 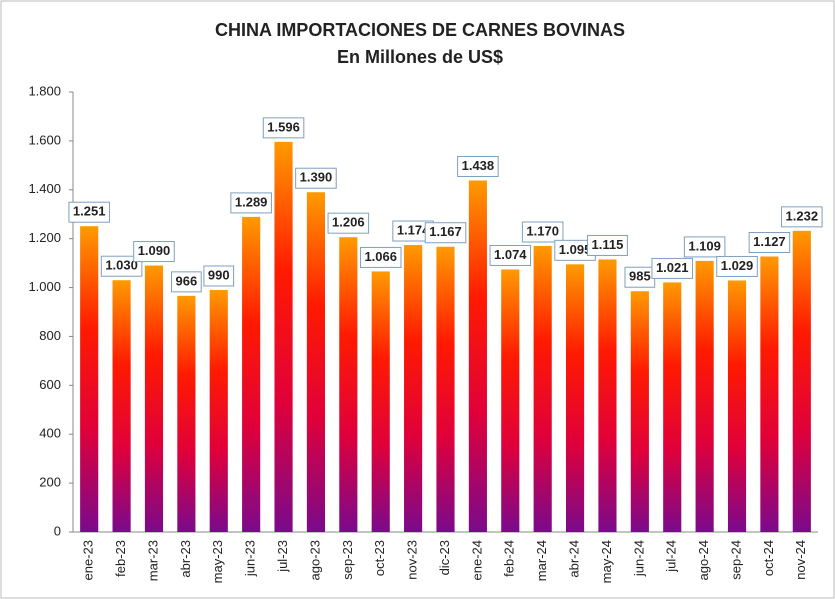 What do you see at coordinates (420, 57) in the screenshot?
I see `chart-subtitle: En Millones de US$` at bounding box center [420, 57].